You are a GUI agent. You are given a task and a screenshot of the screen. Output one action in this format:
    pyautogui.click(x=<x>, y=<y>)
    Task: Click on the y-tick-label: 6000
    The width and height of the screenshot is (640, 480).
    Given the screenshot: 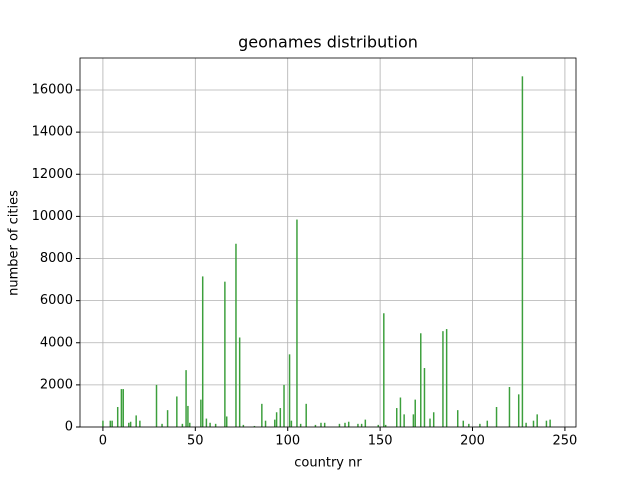 What is the action you would take?
    pyautogui.click(x=56, y=300)
    